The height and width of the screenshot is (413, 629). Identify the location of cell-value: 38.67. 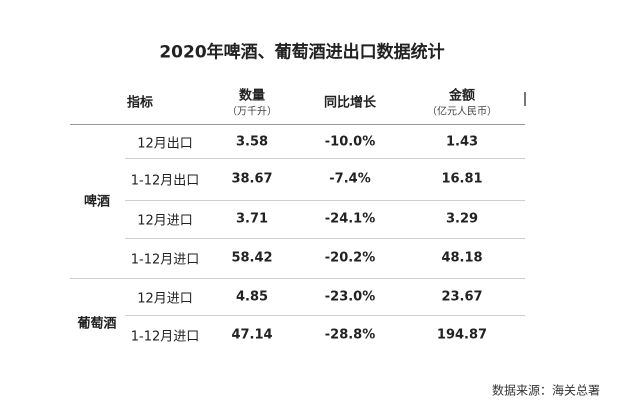
(252, 179).